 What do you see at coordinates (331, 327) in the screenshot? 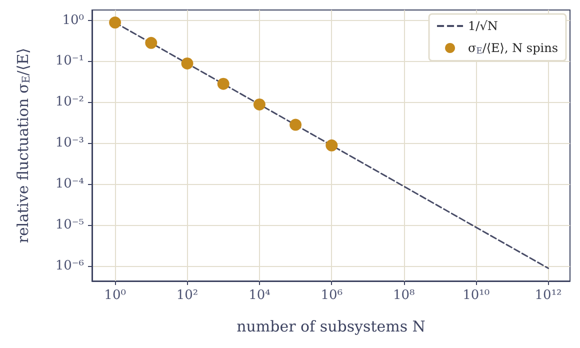
I see `x-axis-title: number of subsystems N` at bounding box center [331, 327].